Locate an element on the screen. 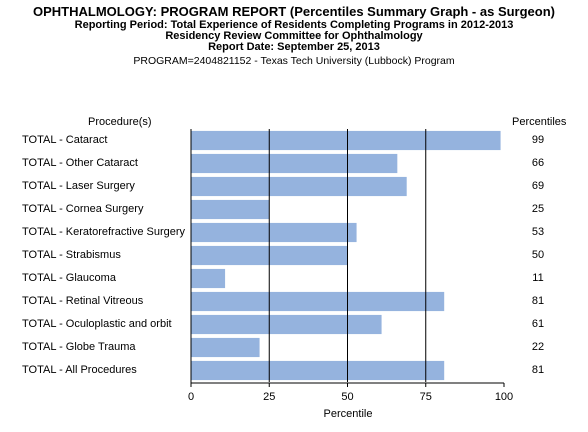  percentile-value: 25 is located at coordinates (538, 208).